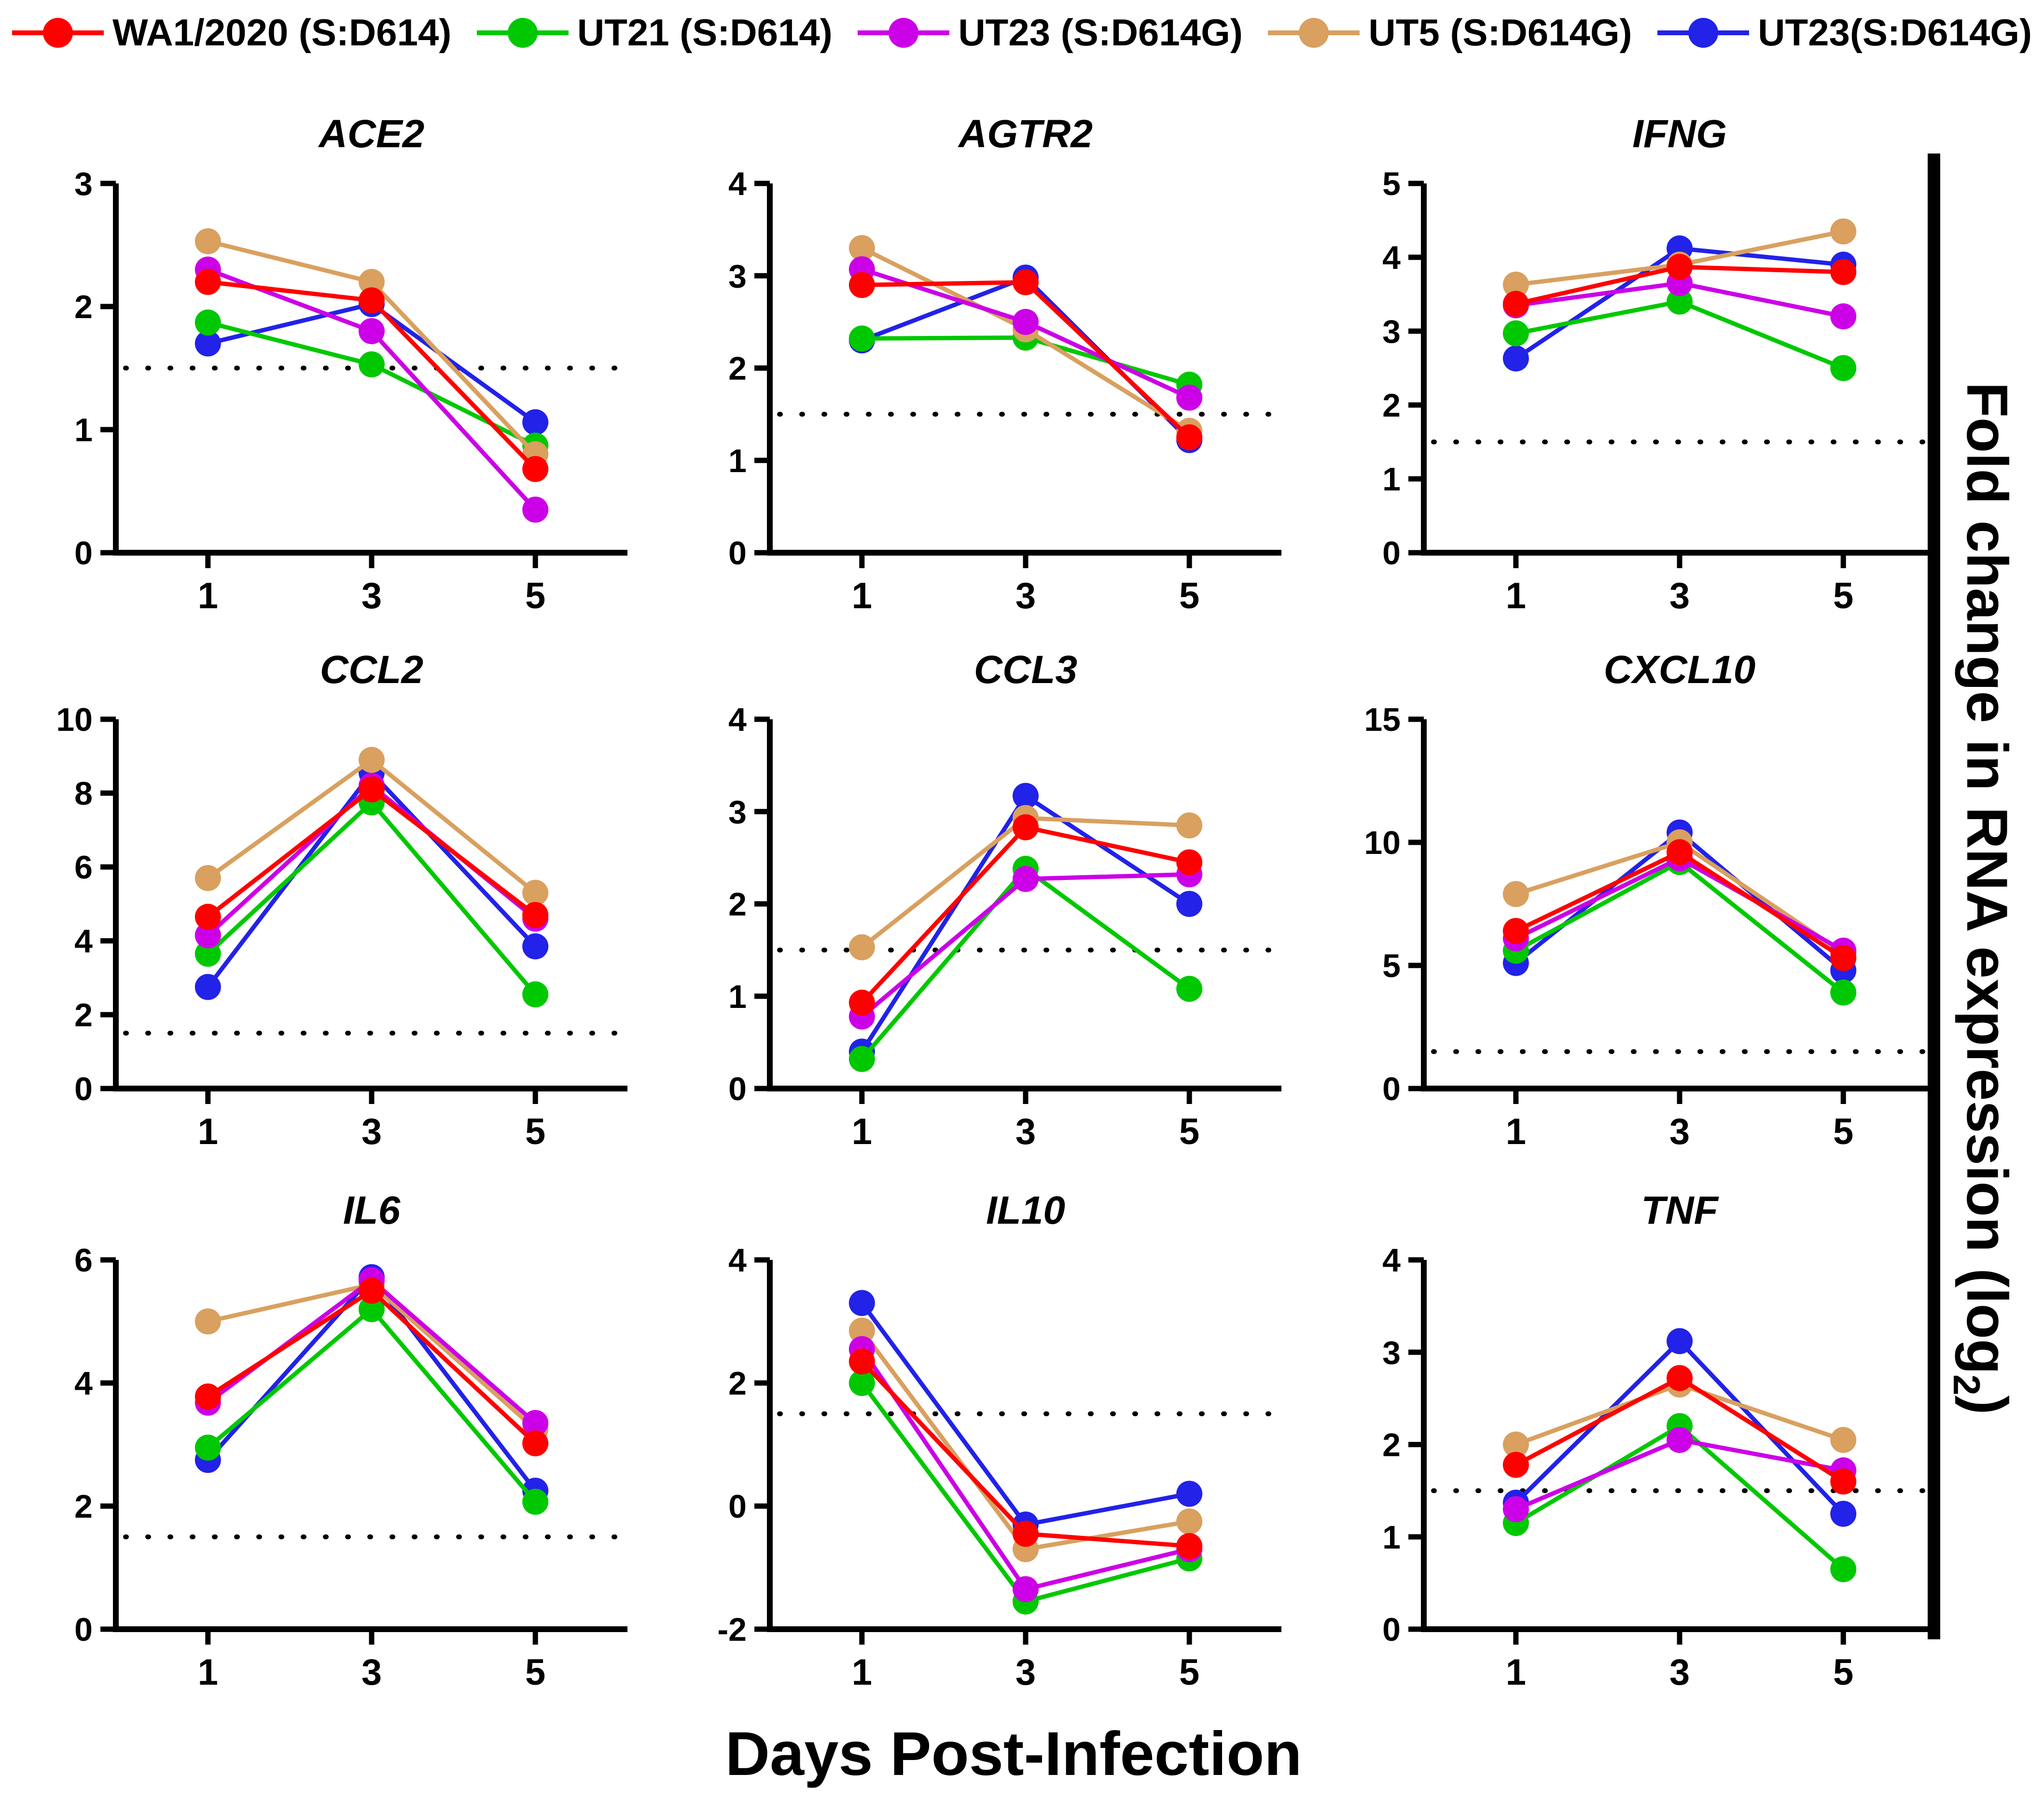 Image resolution: width=2044 pixels, height=1802 pixels. What do you see at coordinates (1006, 364) in the screenshot?
I see `panel-chart-AGTR2: AGTR2 0 1 2 3 4 1 3 5` at bounding box center [1006, 364].